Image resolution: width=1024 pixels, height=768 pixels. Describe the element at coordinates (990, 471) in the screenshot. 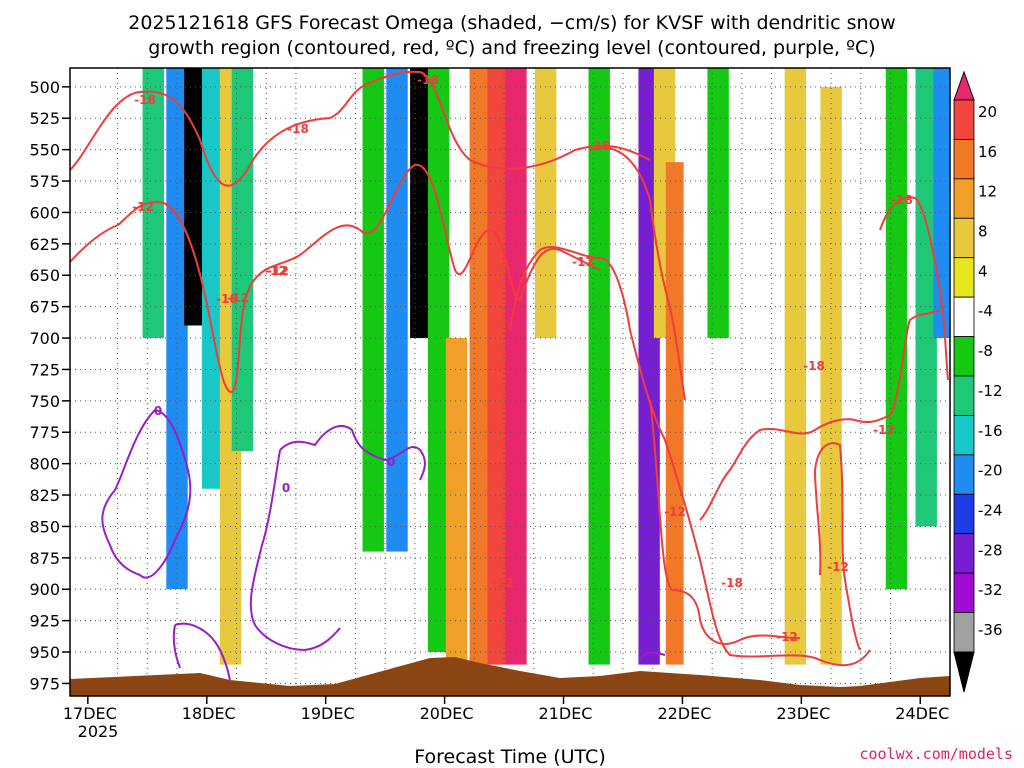

I see `colorbar-label-9: -20` at that location.